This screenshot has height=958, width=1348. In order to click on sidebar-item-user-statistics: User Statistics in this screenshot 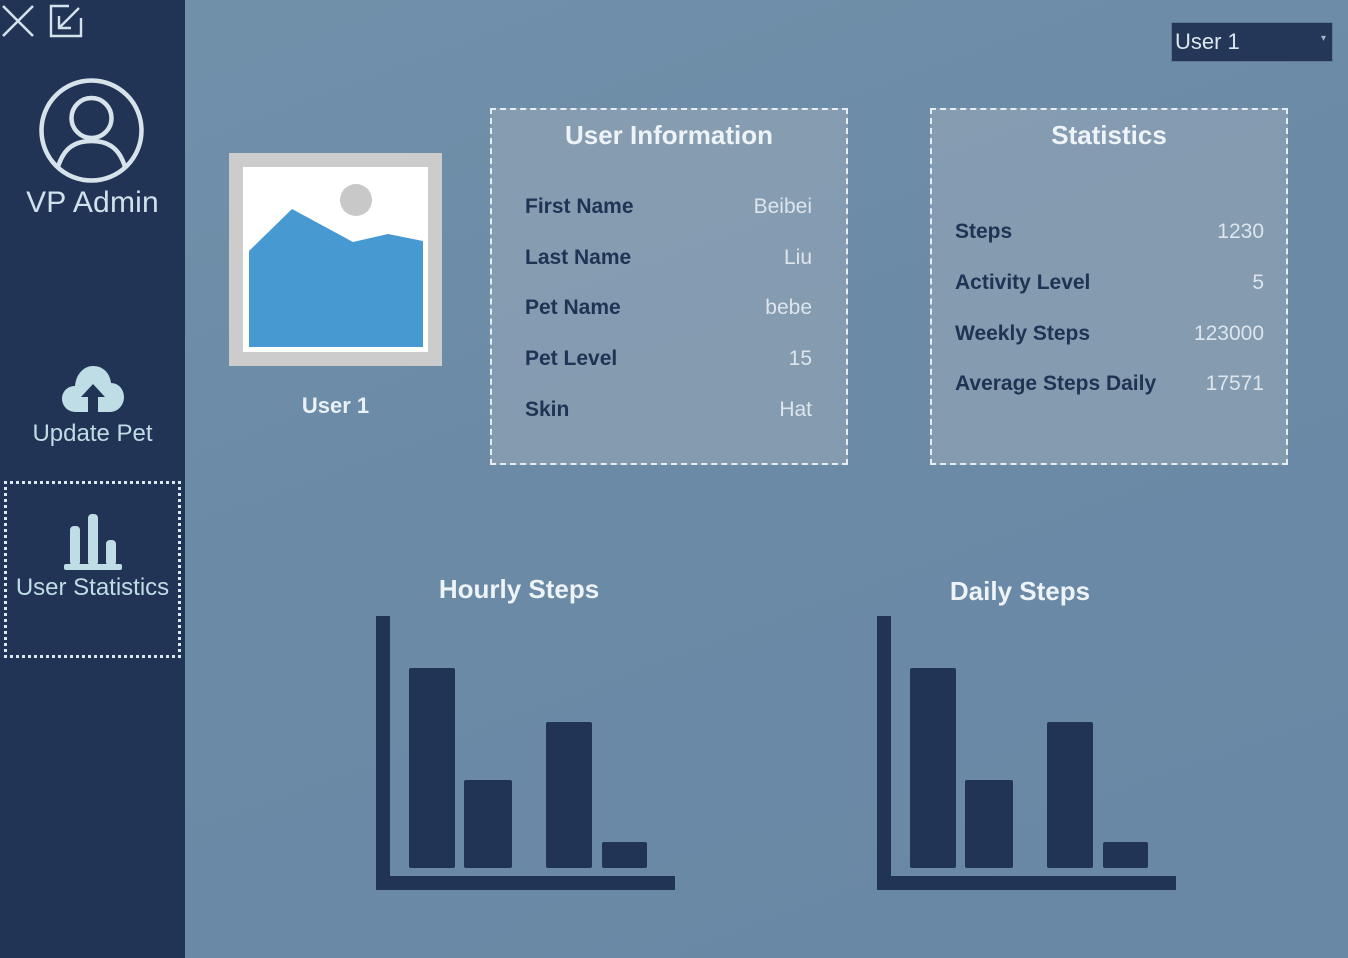, I will do `click(92, 569)`.